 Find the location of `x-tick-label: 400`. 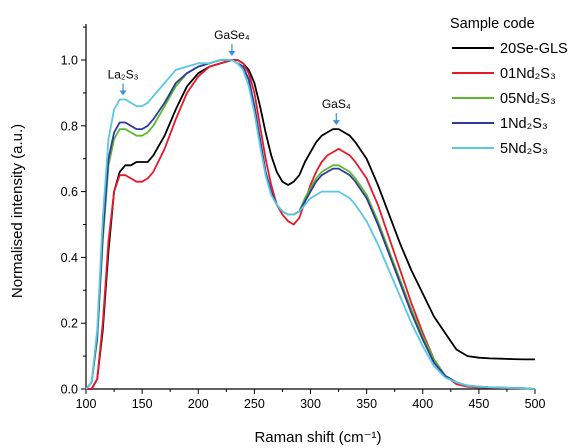

x-tick-label: 400 is located at coordinates (422, 404).